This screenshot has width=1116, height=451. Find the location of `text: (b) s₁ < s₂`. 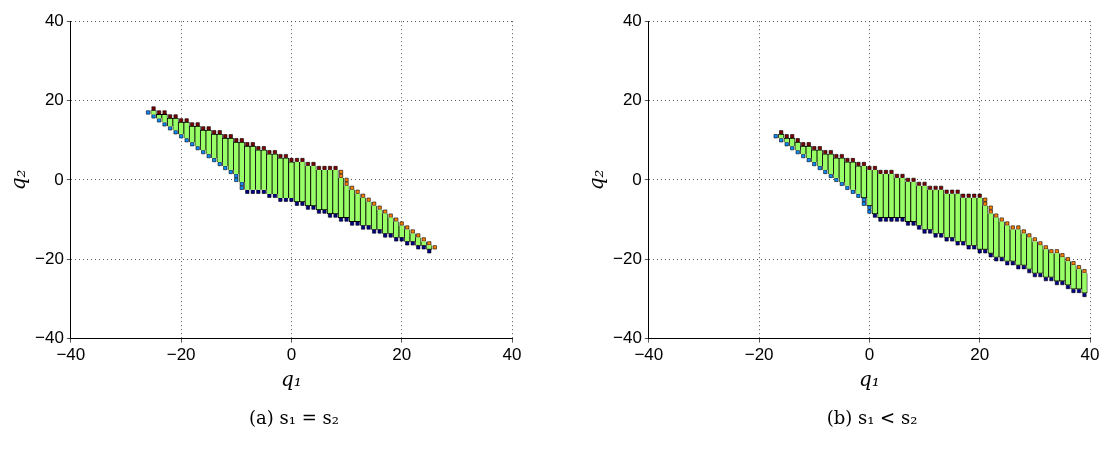

text: (b) s₁ < s₂ is located at coordinates (872, 417).